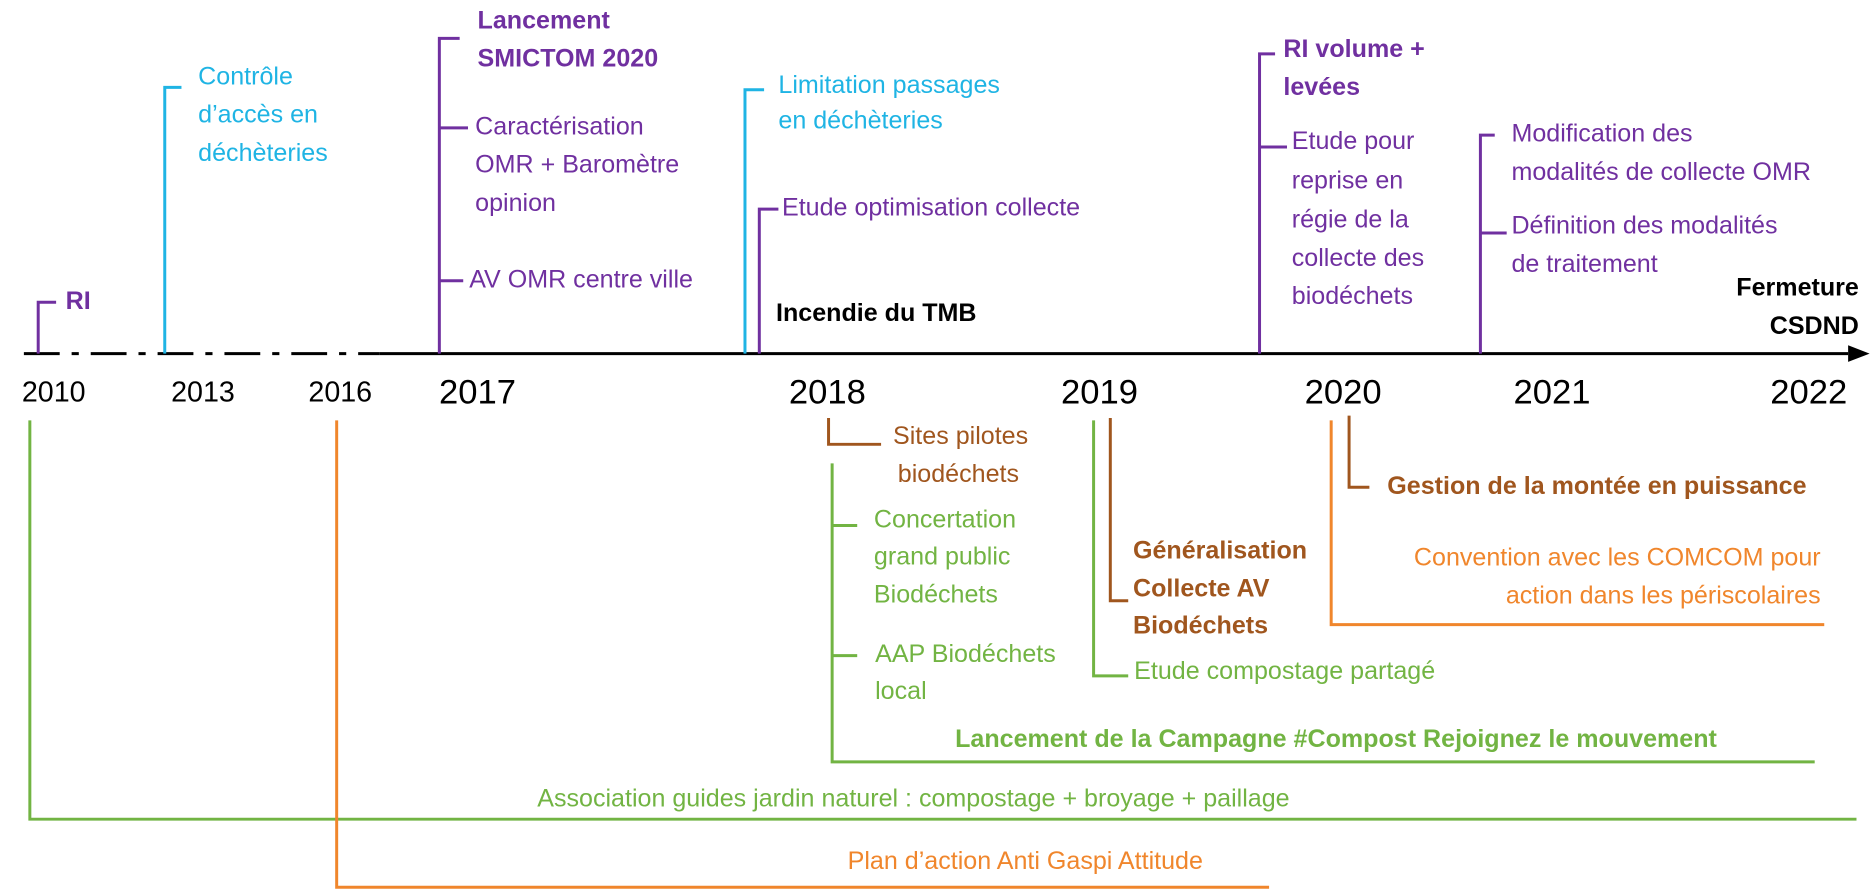 The image size is (1872, 891). Describe the element at coordinates (960, 436) in the screenshot. I see `label: Sites pilotes` at that location.